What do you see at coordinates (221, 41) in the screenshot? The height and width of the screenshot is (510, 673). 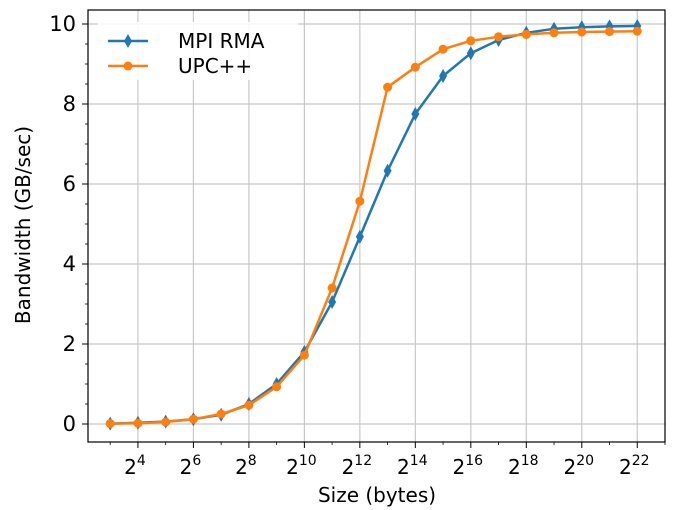 I see `legend-label-mpi-rma: MPI RMA` at bounding box center [221, 41].